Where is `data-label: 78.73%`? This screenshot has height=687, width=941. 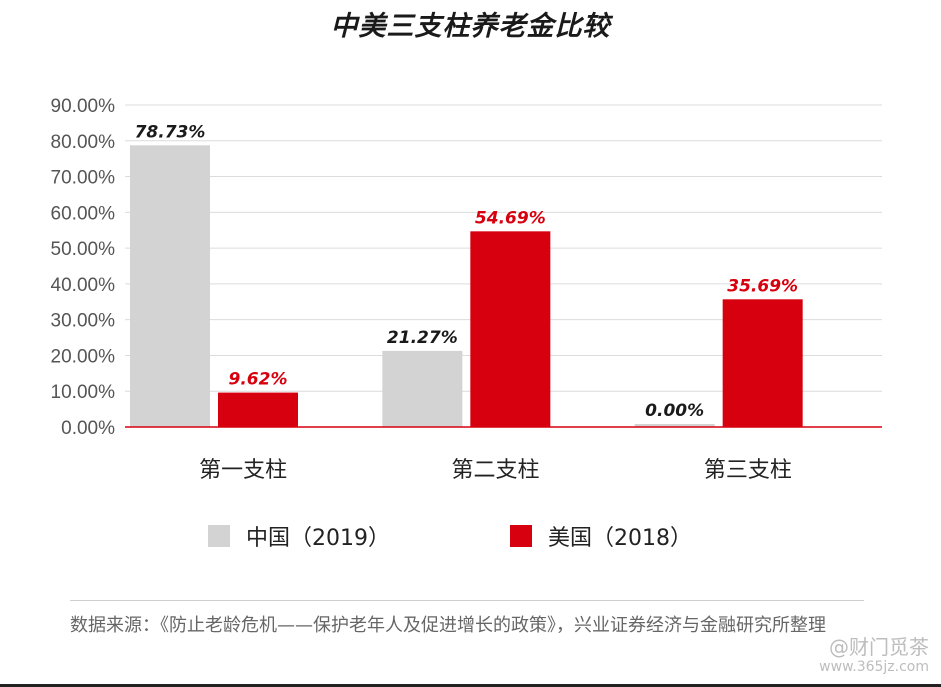
data-label: 78.73% is located at coordinates (170, 132).